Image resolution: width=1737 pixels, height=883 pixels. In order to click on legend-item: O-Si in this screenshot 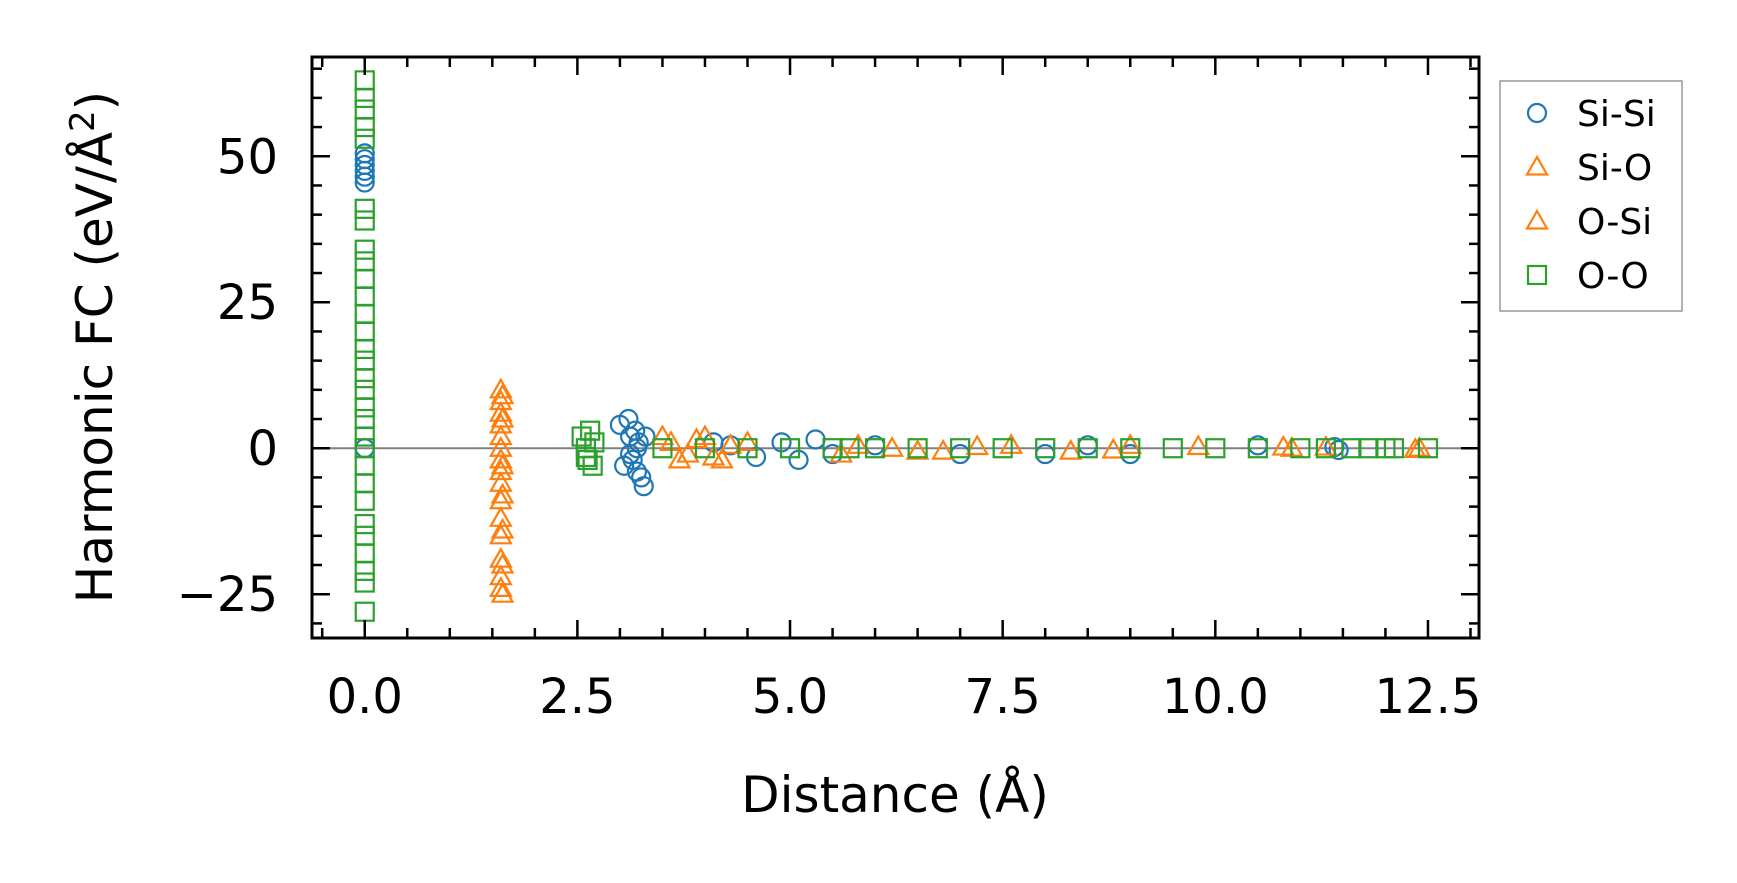, I will do `click(1588, 222)`.